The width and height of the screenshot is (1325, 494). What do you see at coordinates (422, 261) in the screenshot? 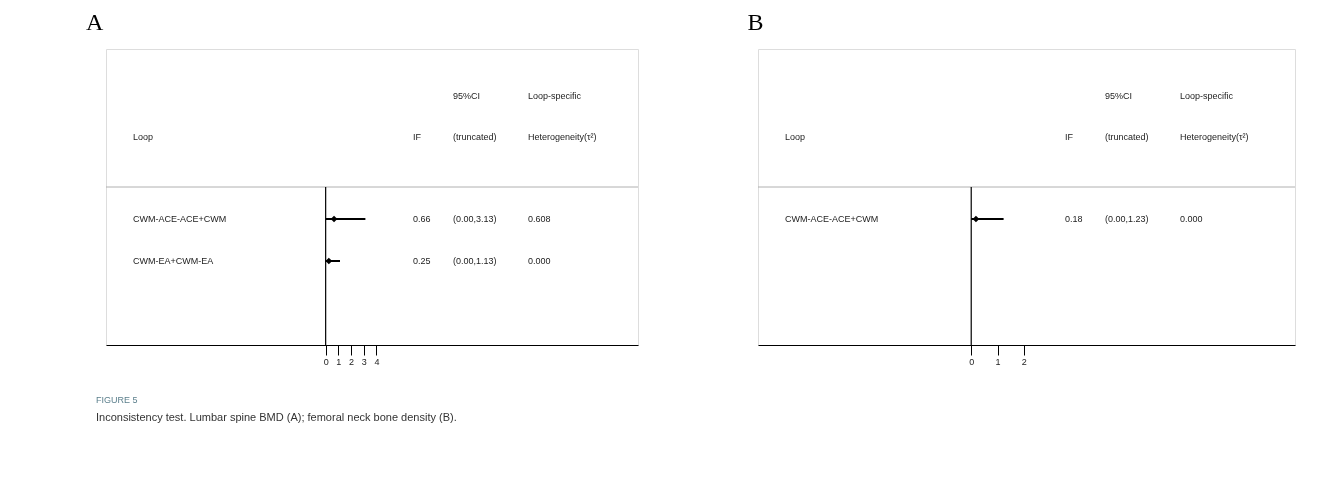
I see `annotation: 0.25` at bounding box center [422, 261].